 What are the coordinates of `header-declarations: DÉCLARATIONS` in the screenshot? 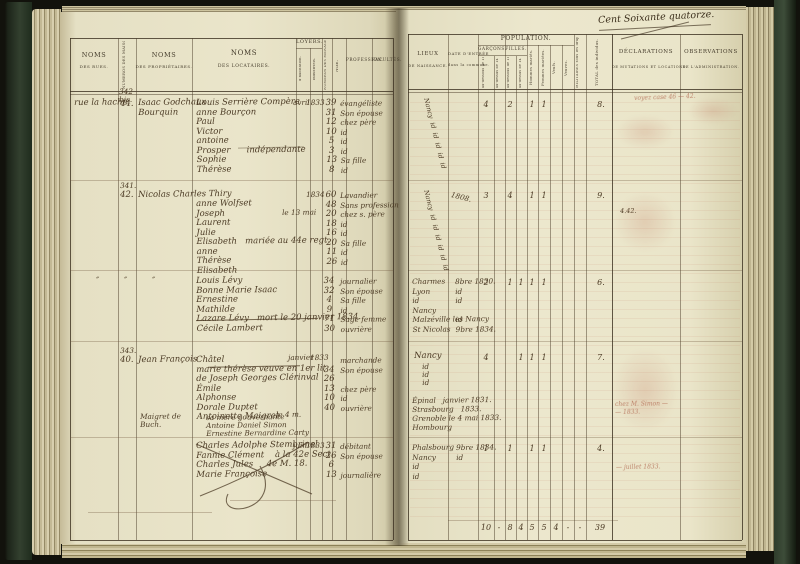 It's located at (646, 52).